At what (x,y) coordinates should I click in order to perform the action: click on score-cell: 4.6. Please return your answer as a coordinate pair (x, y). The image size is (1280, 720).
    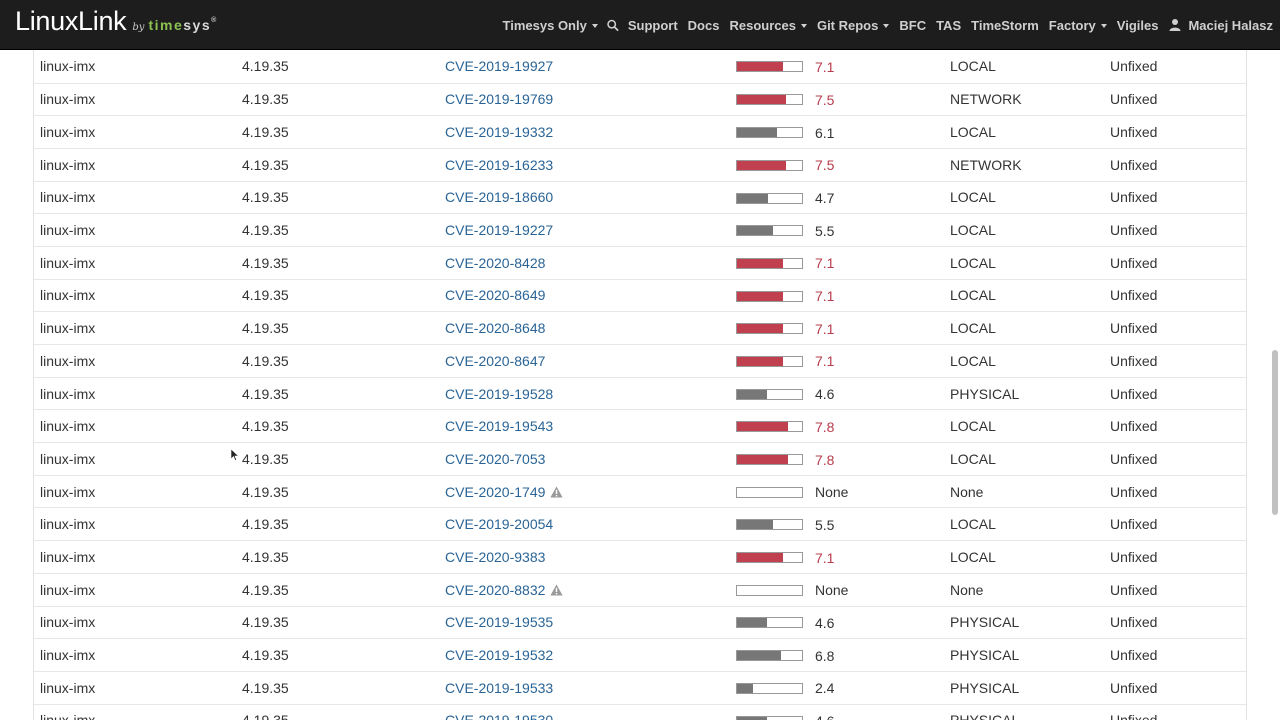
    Looking at the image, I should click on (837, 712).